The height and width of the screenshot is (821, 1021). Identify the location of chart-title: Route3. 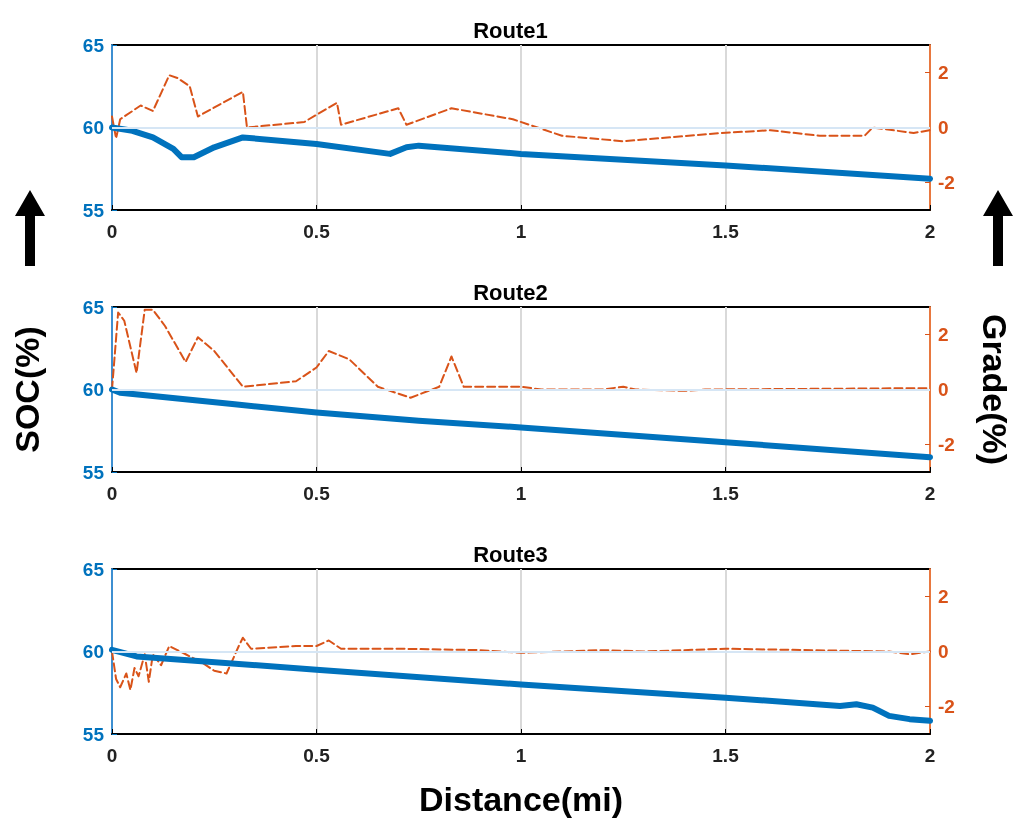
(510, 554).